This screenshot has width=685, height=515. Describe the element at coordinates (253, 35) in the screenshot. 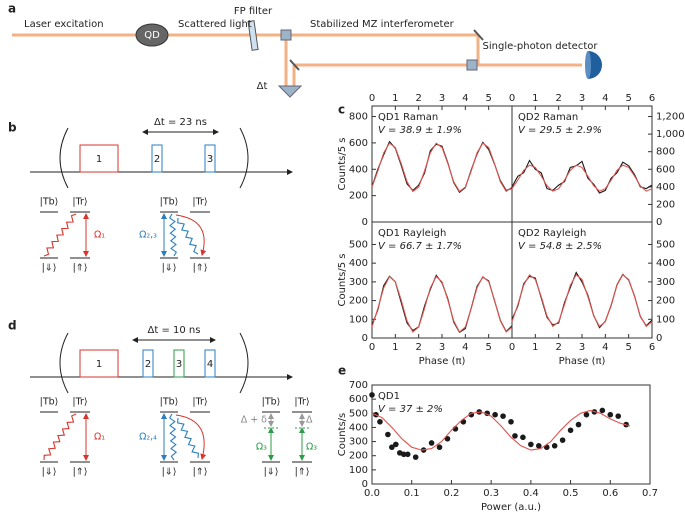

I see `fp-filter` at that location.